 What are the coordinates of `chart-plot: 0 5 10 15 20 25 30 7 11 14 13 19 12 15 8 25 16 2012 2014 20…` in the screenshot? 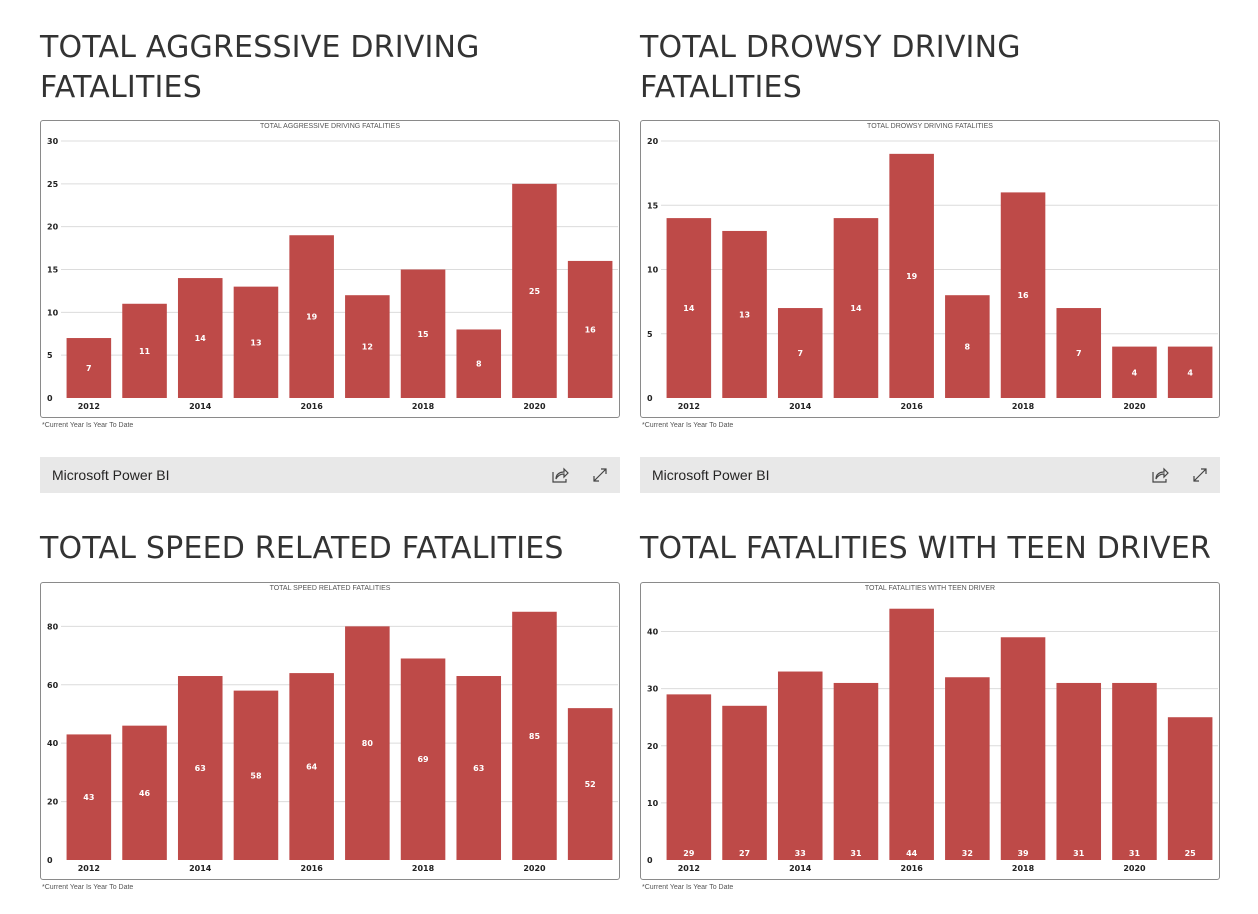 It's located at (332, 274).